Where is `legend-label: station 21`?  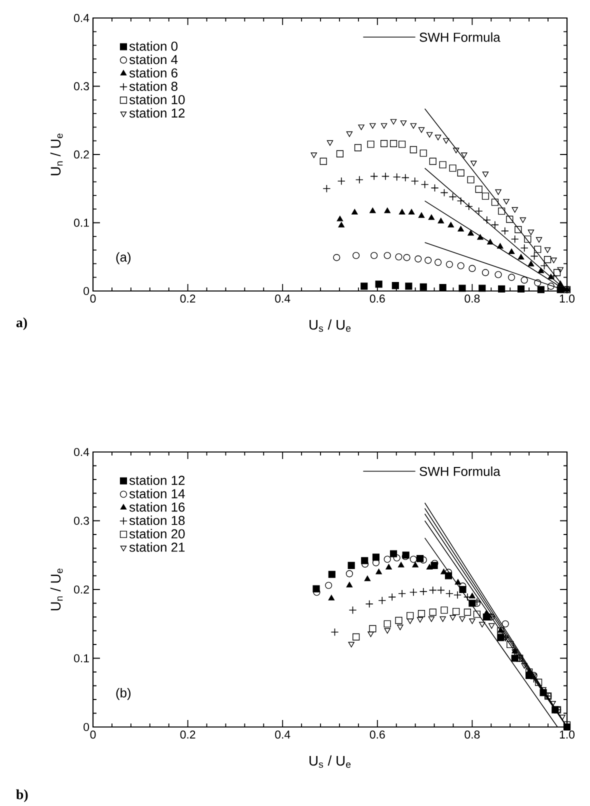
legend-label: station 21 is located at coordinates (157, 547).